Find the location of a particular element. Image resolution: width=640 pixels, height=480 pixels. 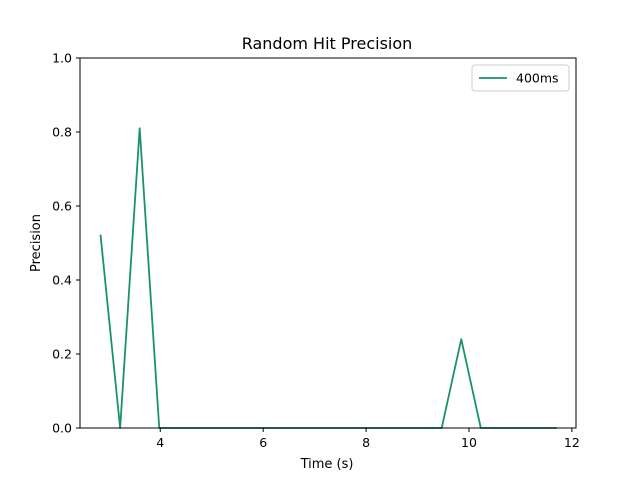

x-tick-label-3: 10 is located at coordinates (469, 442).